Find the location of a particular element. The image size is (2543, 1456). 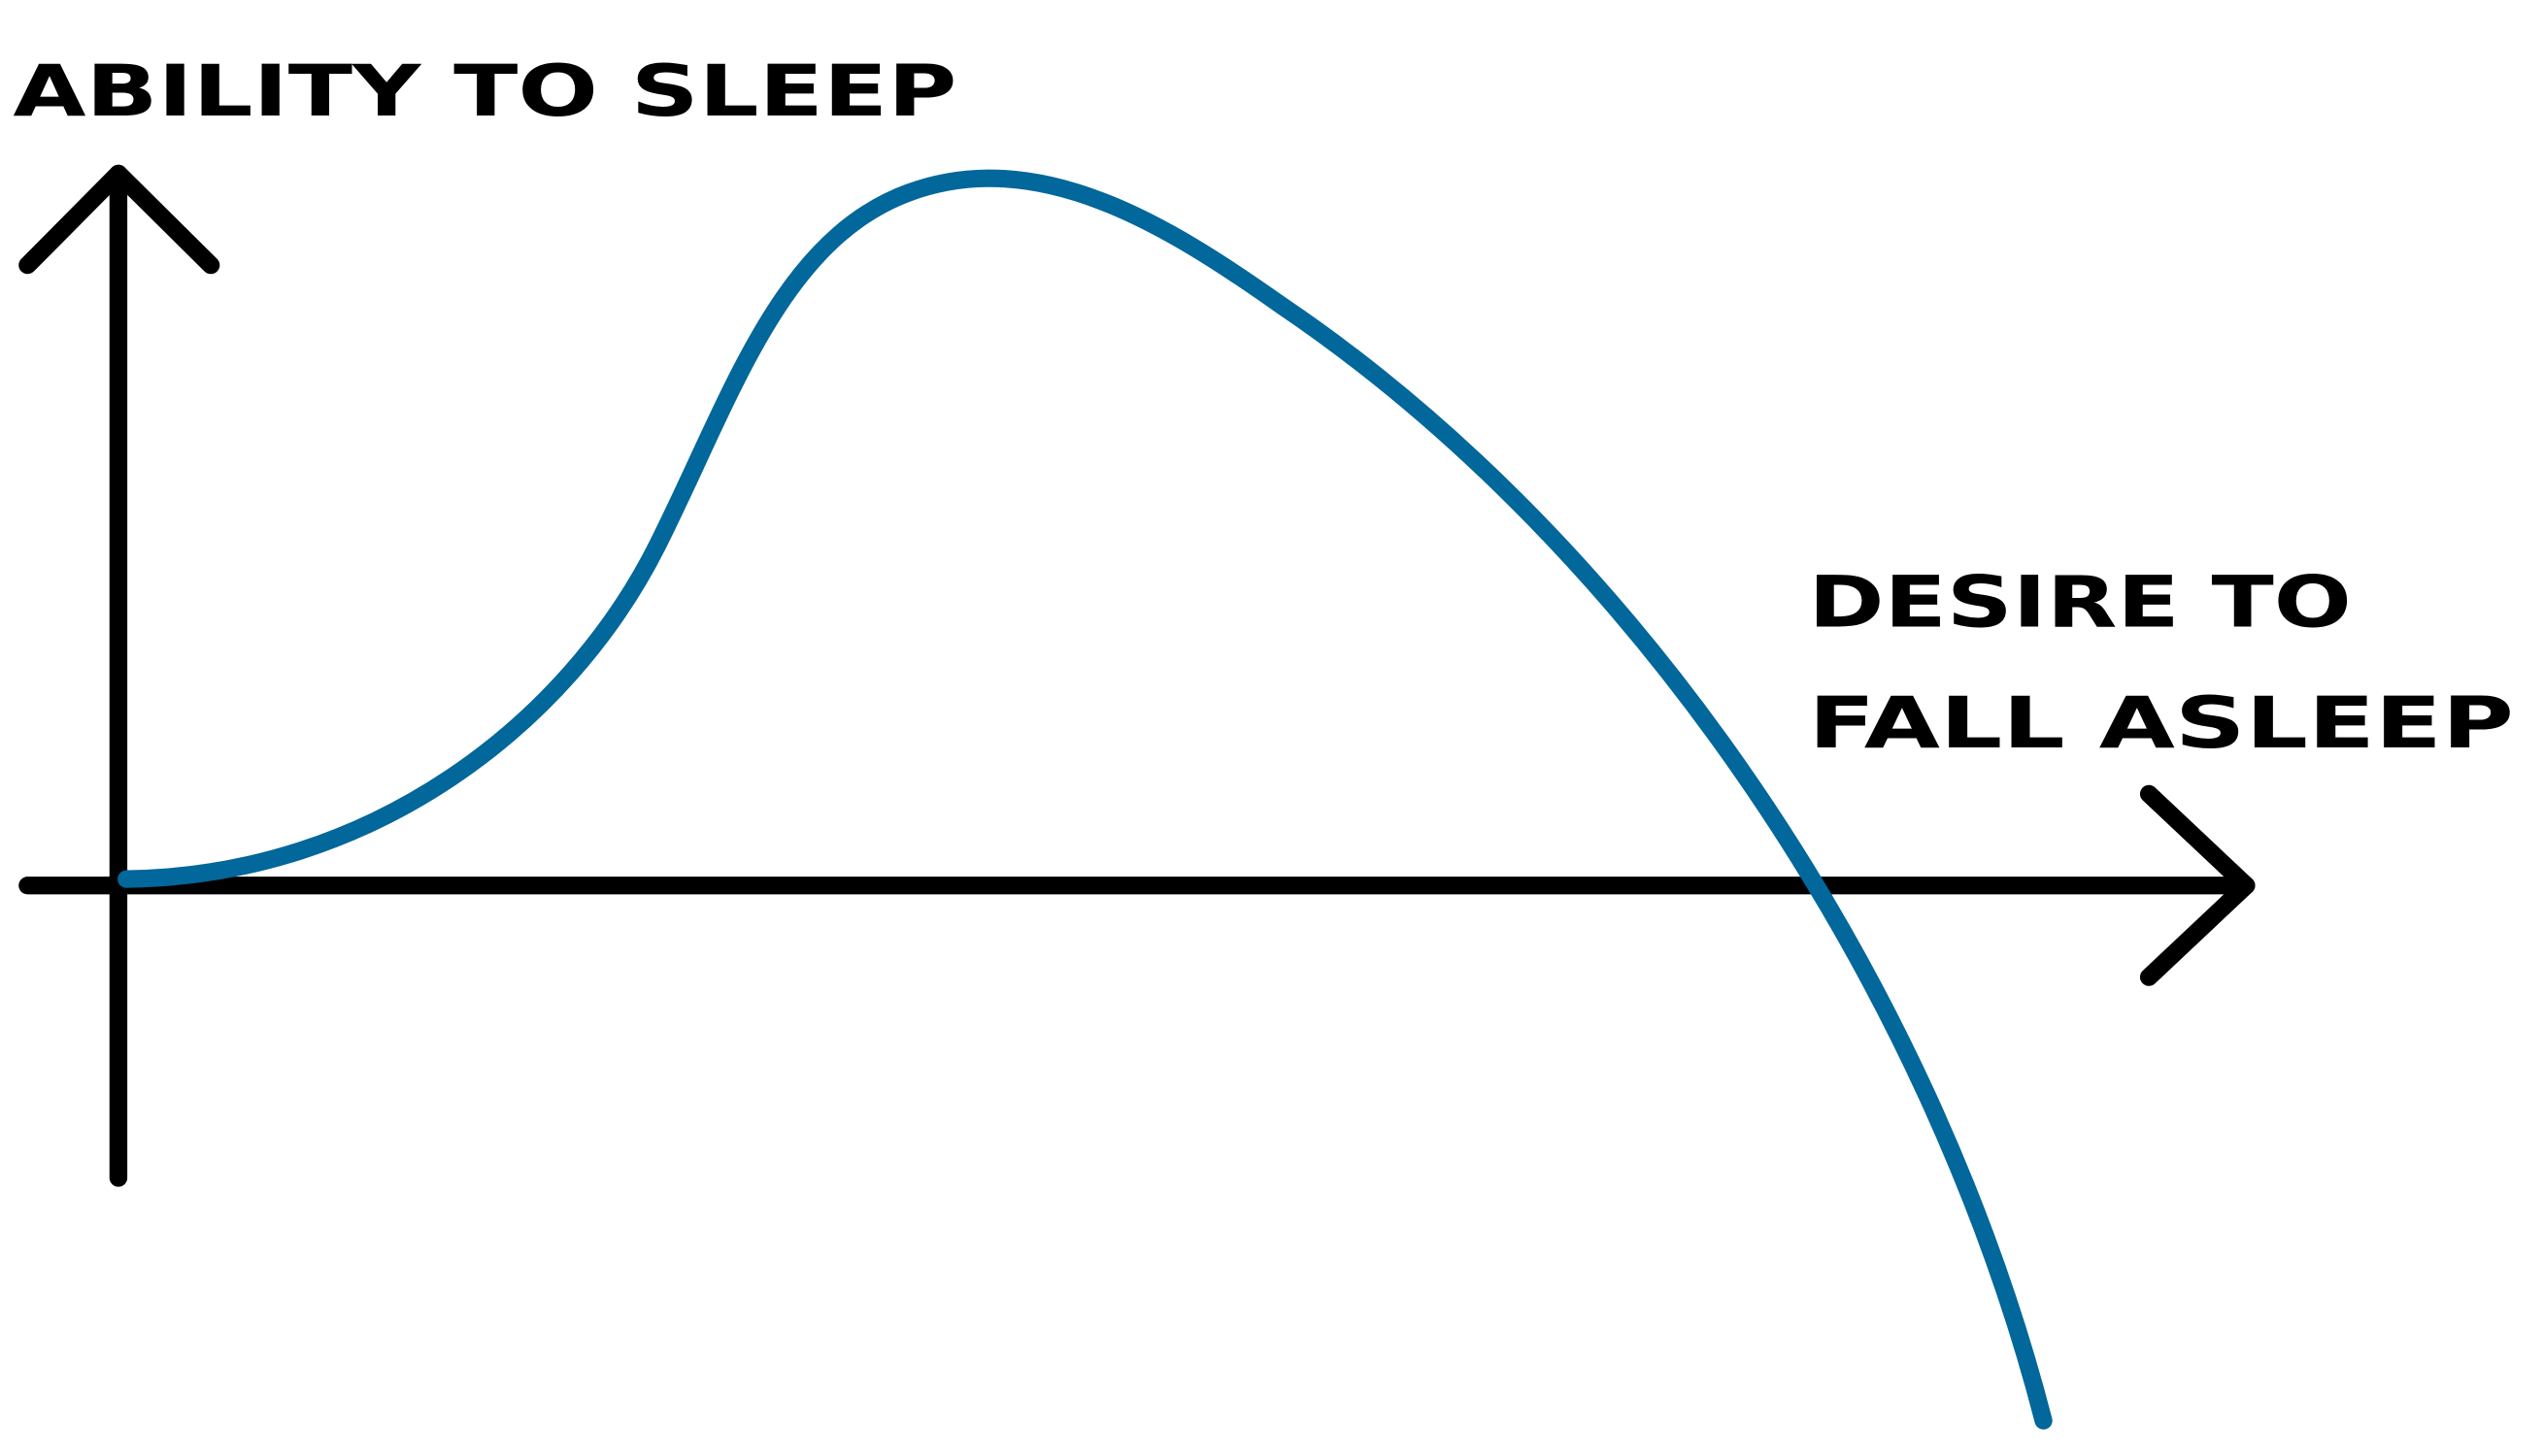

x-axis-label: FALL ASLEEP is located at coordinates (2161, 723).